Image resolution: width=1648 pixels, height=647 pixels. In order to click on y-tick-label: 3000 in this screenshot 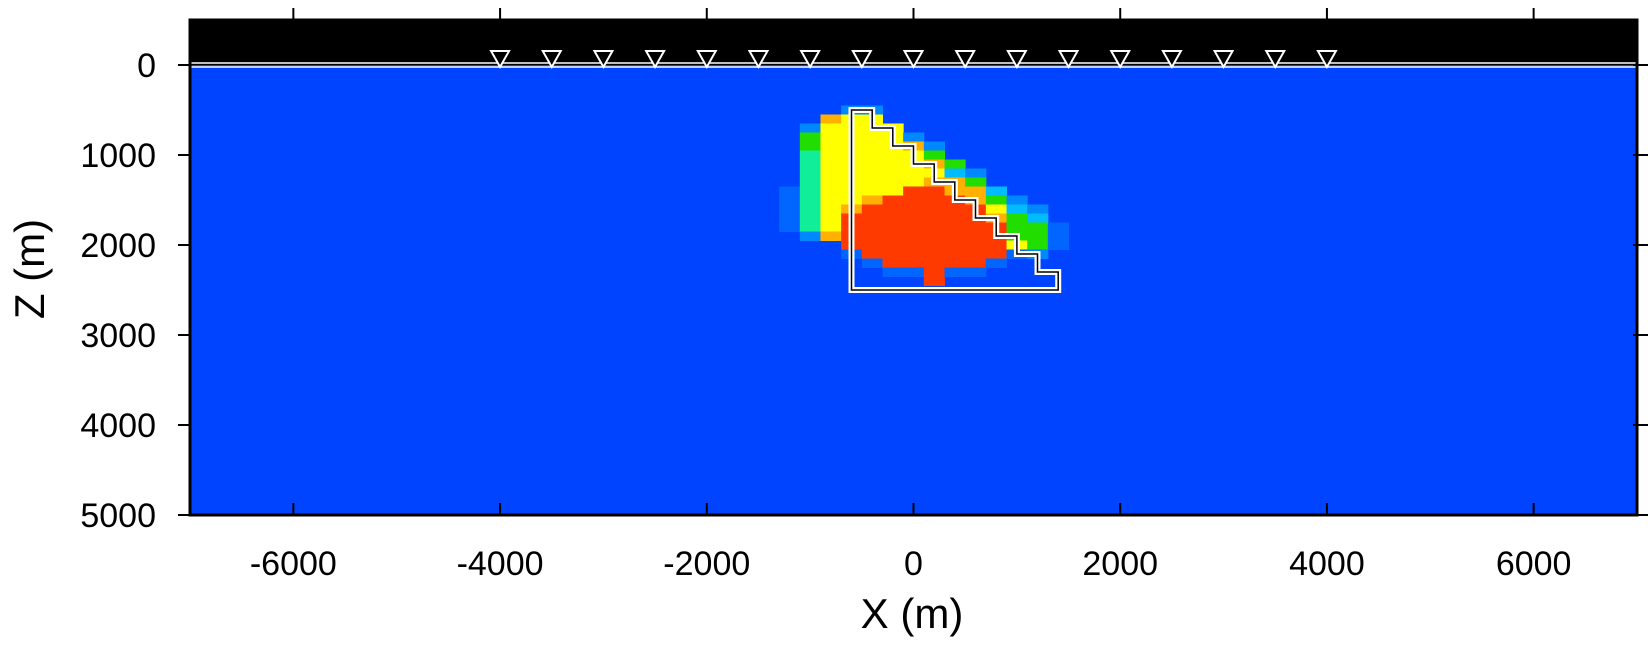, I will do `click(118, 336)`.